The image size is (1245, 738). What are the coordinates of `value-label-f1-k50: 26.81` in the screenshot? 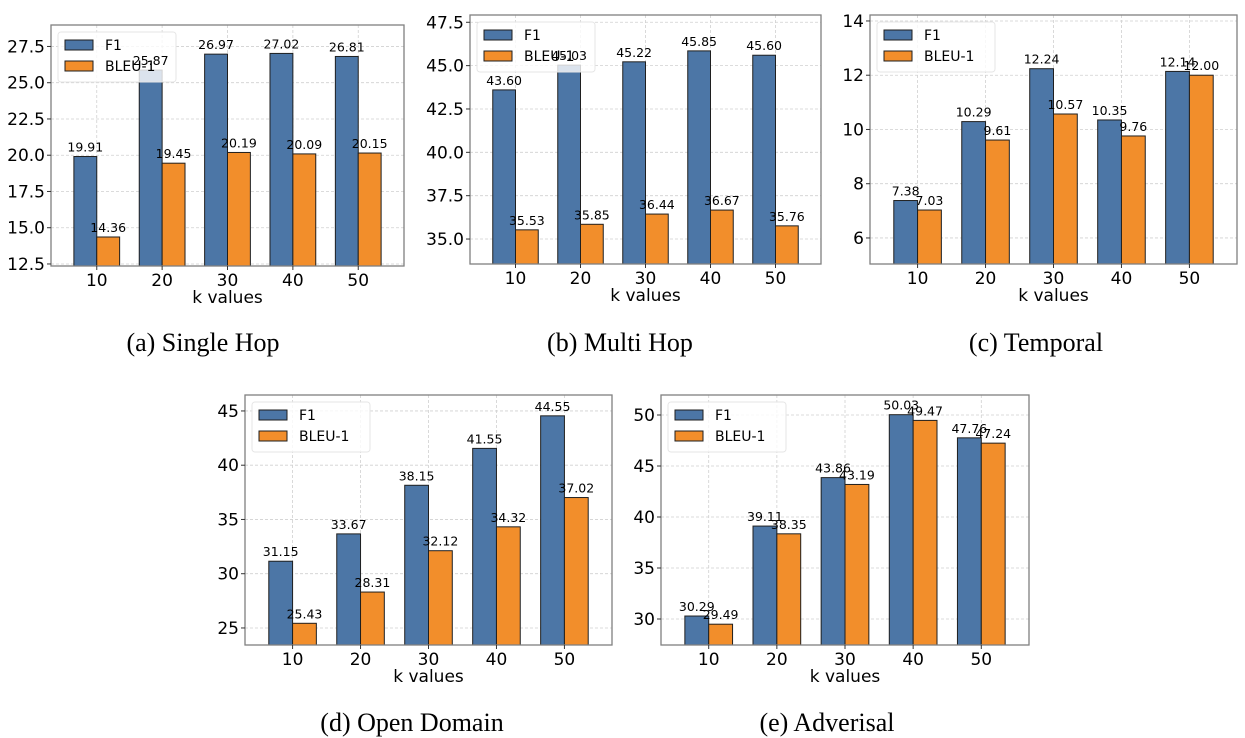 It's located at (347, 46).